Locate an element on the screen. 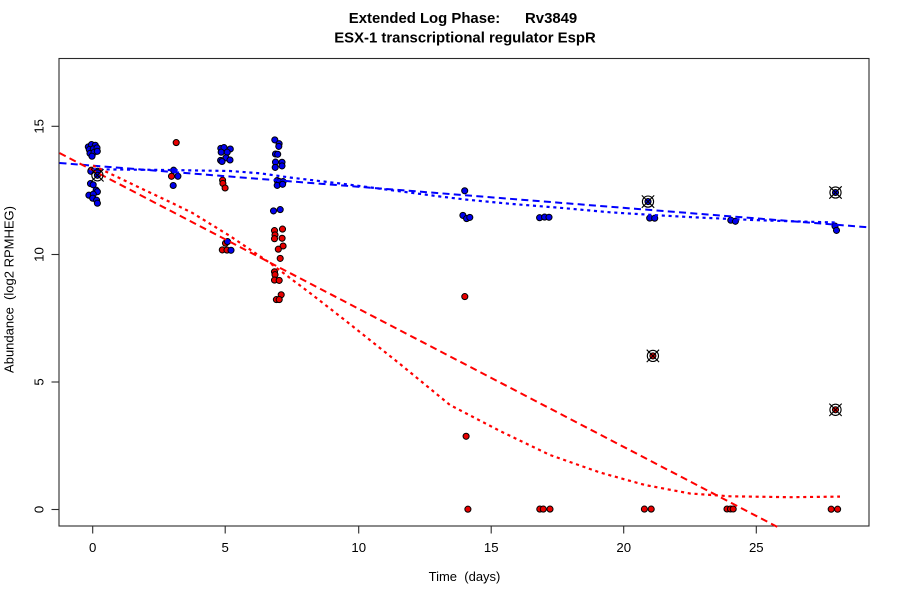 Image resolution: width=900 pixels, height=600 pixels. svg-text: 25 is located at coordinates (756, 547).